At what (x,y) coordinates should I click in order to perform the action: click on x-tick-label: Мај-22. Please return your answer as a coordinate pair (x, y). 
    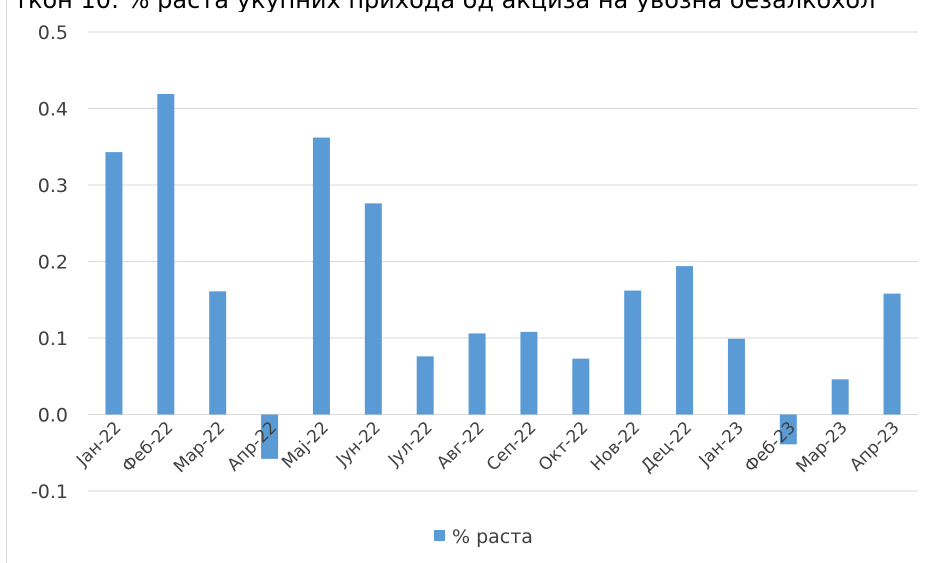
    Looking at the image, I should click on (305, 445).